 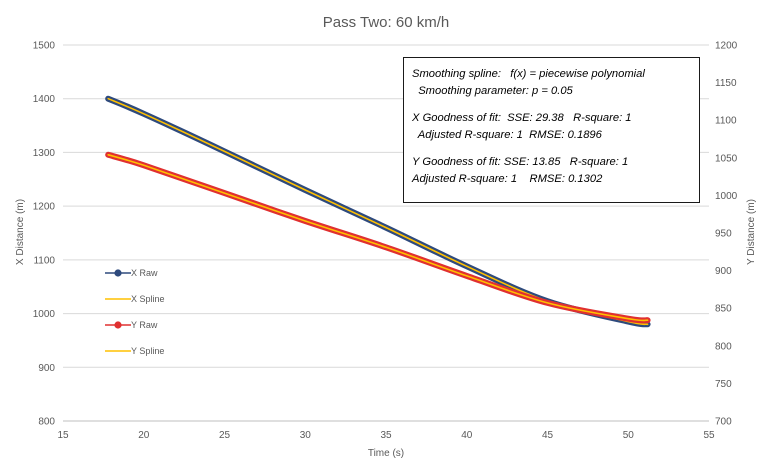 I want to click on x-tick-label: 45, so click(x=548, y=435).